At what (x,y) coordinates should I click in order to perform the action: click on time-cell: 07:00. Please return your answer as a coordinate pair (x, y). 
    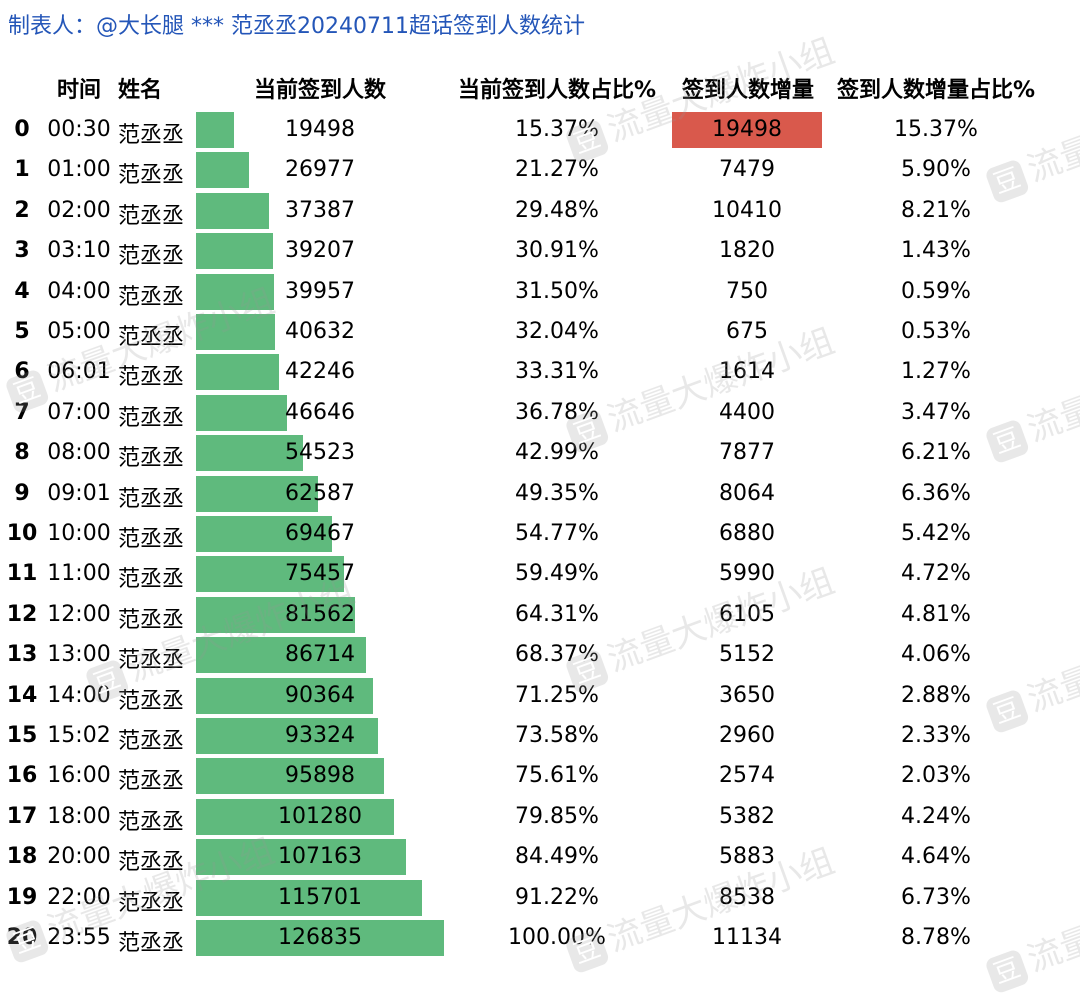
    Looking at the image, I should click on (79, 412).